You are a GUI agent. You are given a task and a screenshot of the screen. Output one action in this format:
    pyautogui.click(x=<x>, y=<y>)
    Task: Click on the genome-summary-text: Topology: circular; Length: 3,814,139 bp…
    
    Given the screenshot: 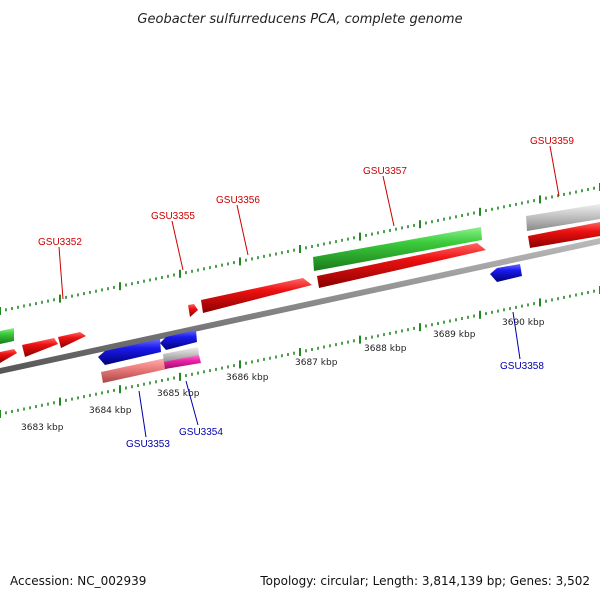 What is the action you would take?
    pyautogui.click(x=425, y=581)
    